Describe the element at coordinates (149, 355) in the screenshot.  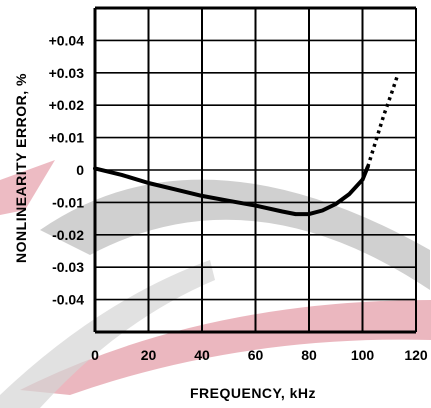
I see `x-tick-label: 20` at that location.